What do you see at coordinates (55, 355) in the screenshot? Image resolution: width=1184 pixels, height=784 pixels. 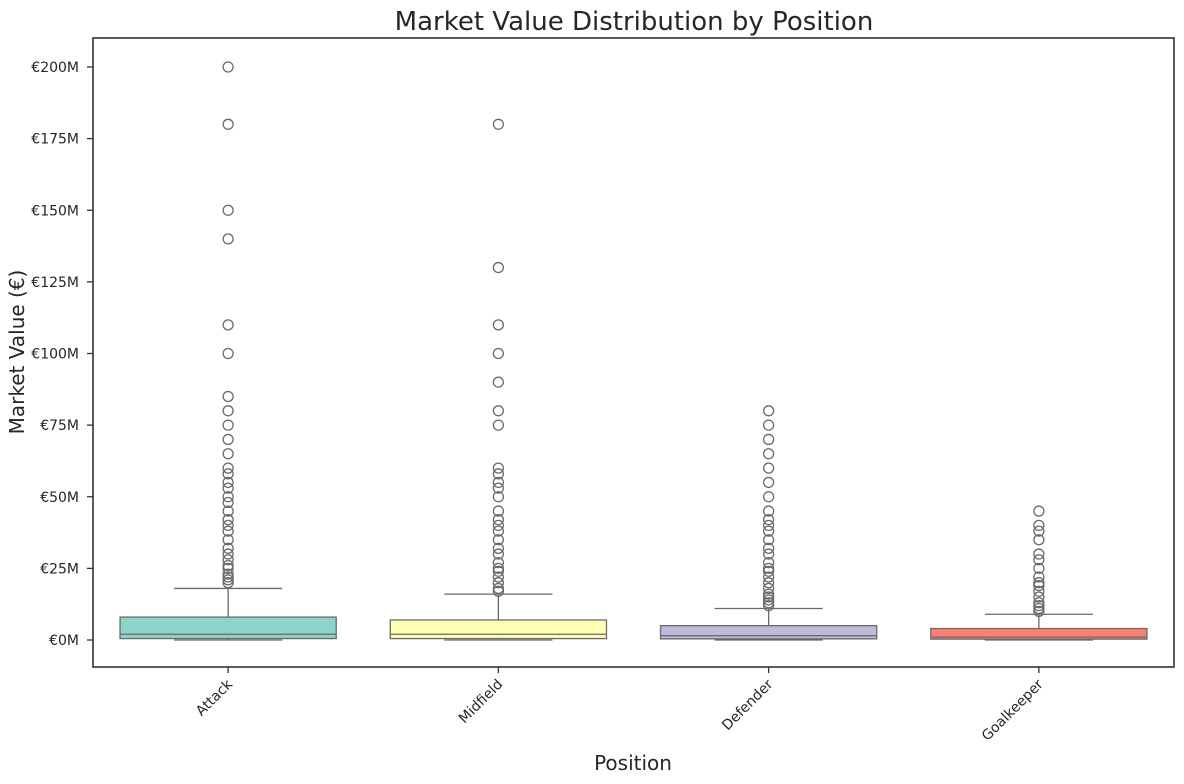 I see `y-tick-label: €100M` at bounding box center [55, 355].